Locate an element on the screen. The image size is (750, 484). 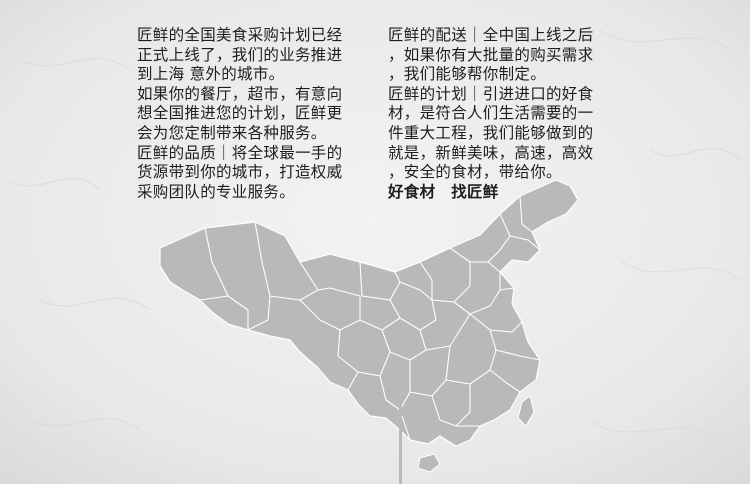
slogan: 好食材 找匠鲜 is located at coordinates (443, 191).